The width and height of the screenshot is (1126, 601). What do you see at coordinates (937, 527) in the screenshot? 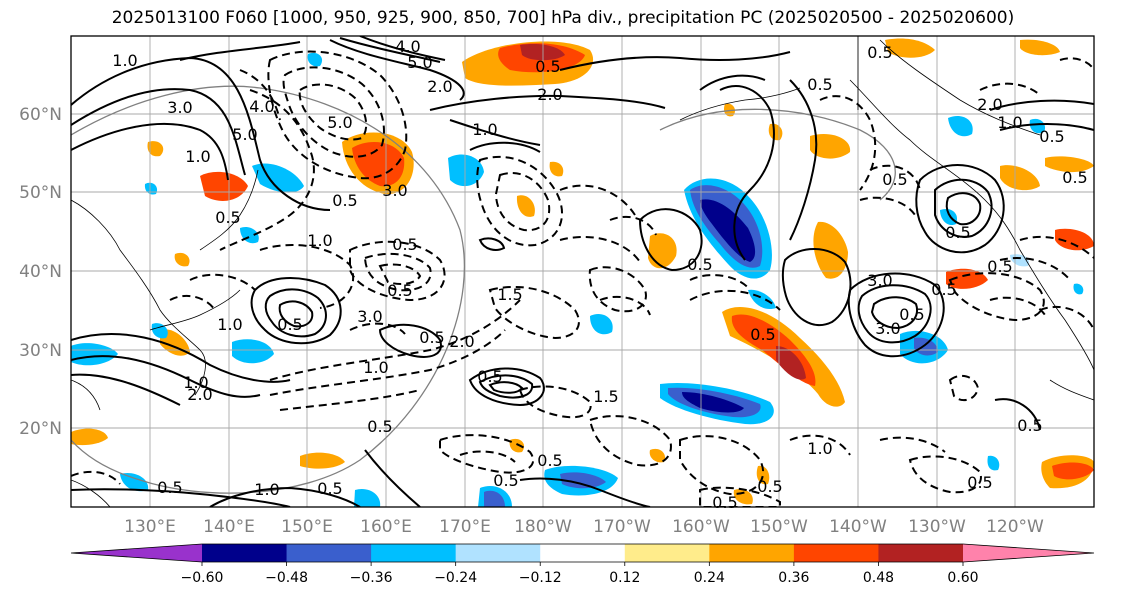
I see `lon-label: 130°W` at bounding box center [937, 527].